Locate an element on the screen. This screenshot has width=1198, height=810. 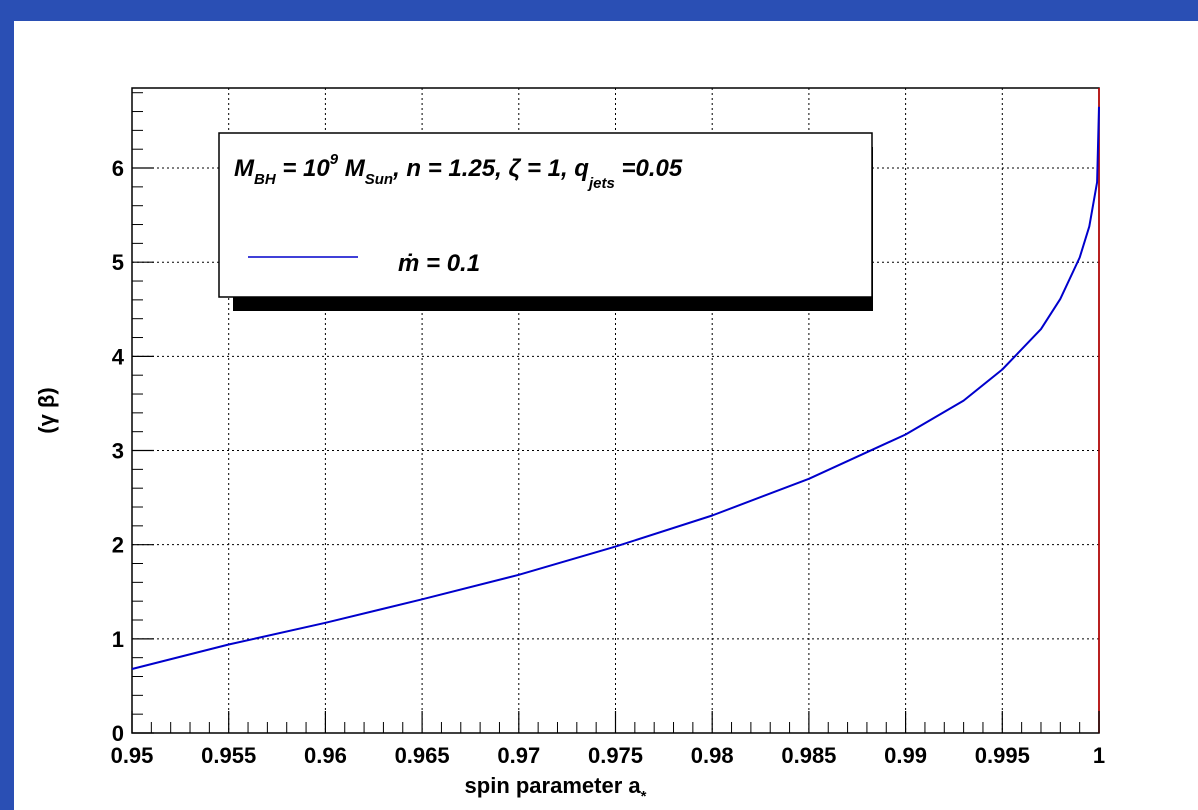
legend-entry-label: ṁ = 0.1 is located at coordinates (439, 263).